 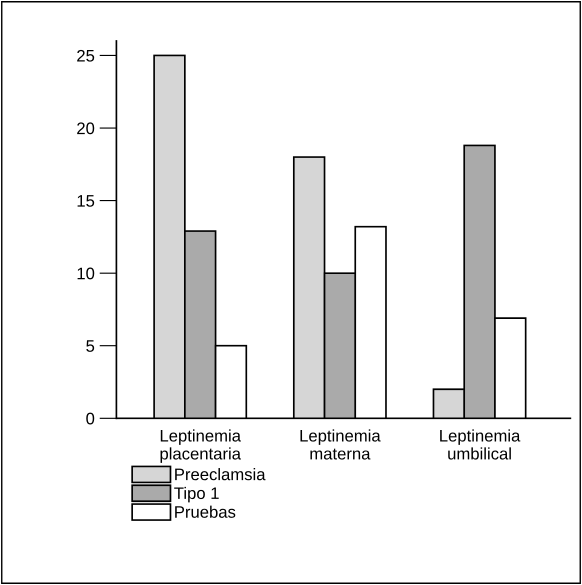 I want to click on legend-label: Pruebas, so click(x=205, y=512).